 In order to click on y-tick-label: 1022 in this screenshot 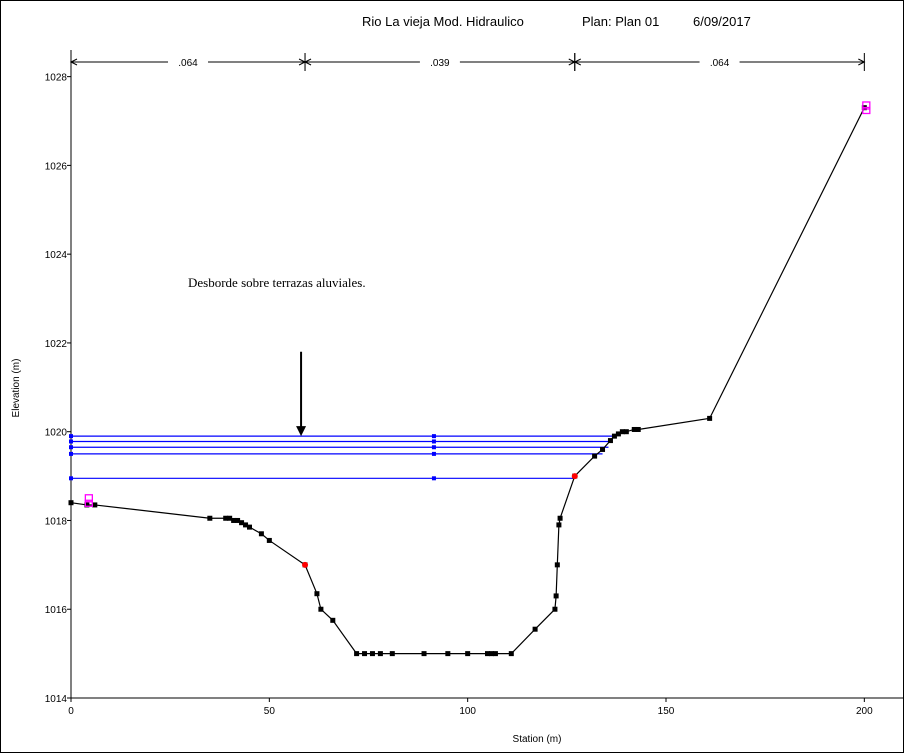, I will do `click(56, 344)`.